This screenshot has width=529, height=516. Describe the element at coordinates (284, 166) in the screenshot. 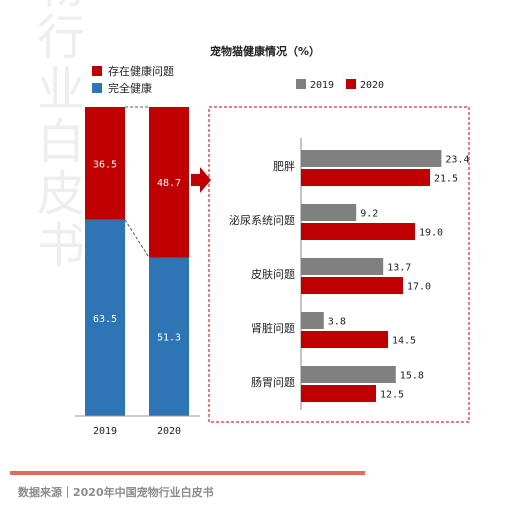

I see `y-tick-label: 肥胖` at that location.